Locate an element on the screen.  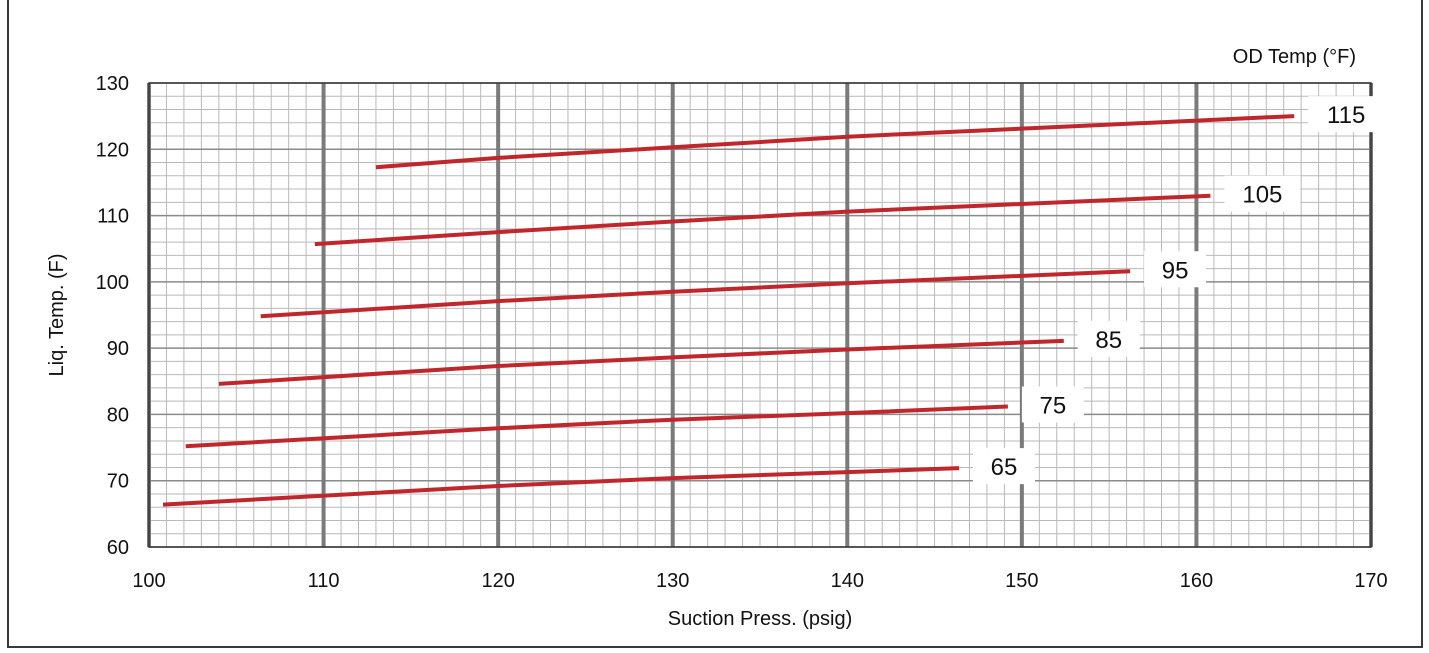
x-tick-label: 150 is located at coordinates (1021, 581).